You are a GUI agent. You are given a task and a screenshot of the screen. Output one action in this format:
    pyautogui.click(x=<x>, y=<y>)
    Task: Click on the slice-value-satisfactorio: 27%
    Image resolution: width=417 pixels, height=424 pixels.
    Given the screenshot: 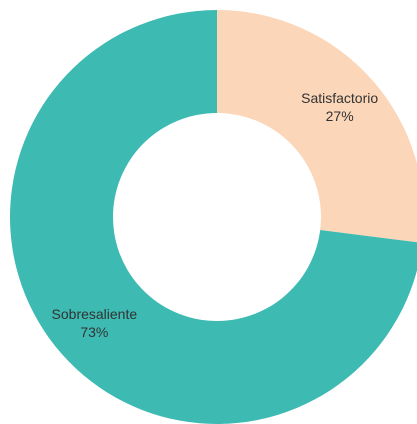 What is the action you would take?
    pyautogui.click(x=340, y=116)
    